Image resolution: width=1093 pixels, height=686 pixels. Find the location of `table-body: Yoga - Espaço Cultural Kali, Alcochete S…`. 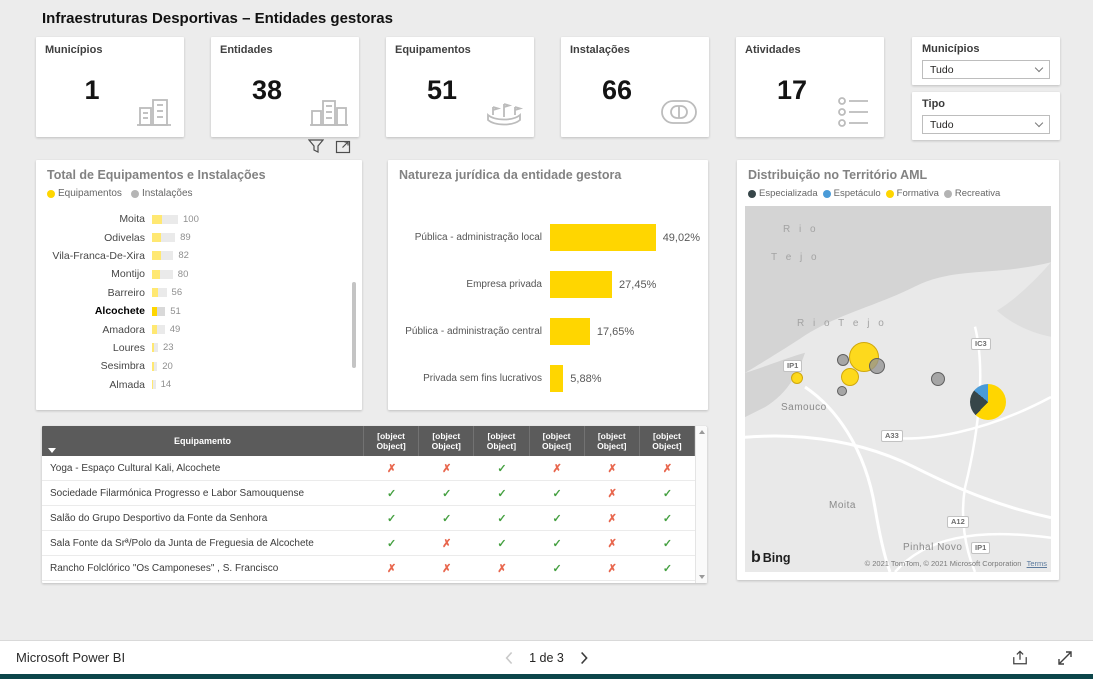

table-body: Yoga - Espaço Cultural Kali, Alcochete S… is located at coordinates (374, 518).